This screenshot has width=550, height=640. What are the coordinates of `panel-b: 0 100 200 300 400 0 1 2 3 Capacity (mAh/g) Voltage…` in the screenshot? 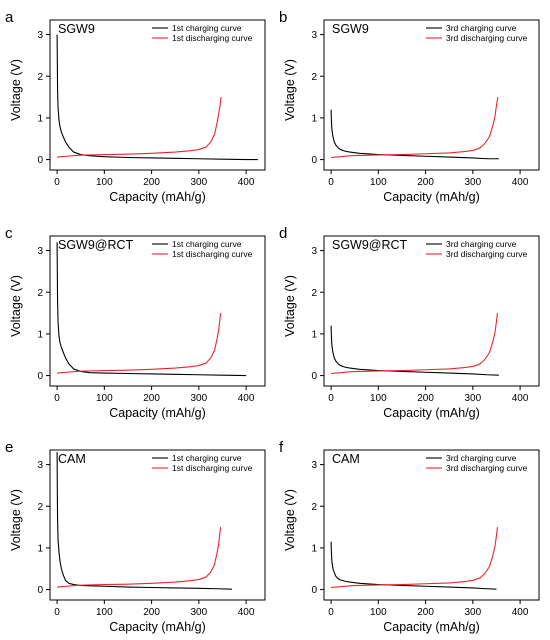 It's located at (409, 106).